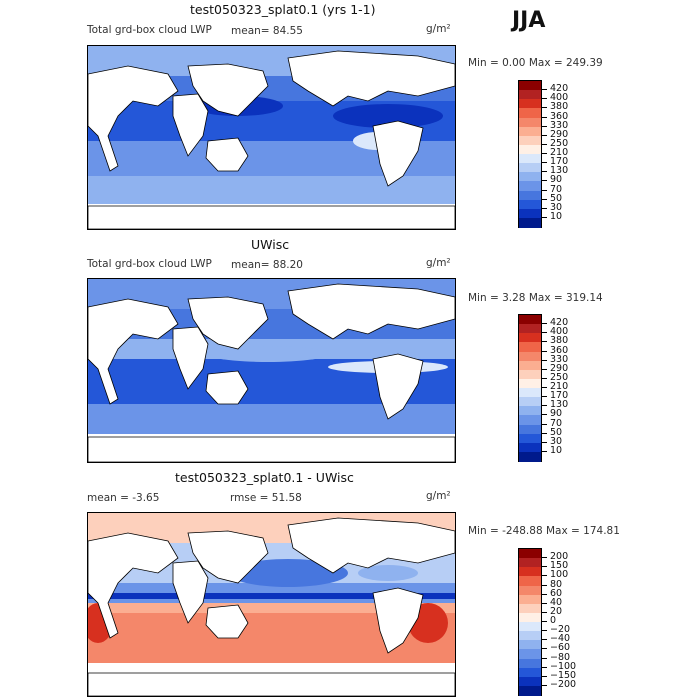 The width and height of the screenshot is (700, 700). What do you see at coordinates (551, 432) in the screenshot?
I see `colorbar-tick-label: 50` at bounding box center [551, 432].